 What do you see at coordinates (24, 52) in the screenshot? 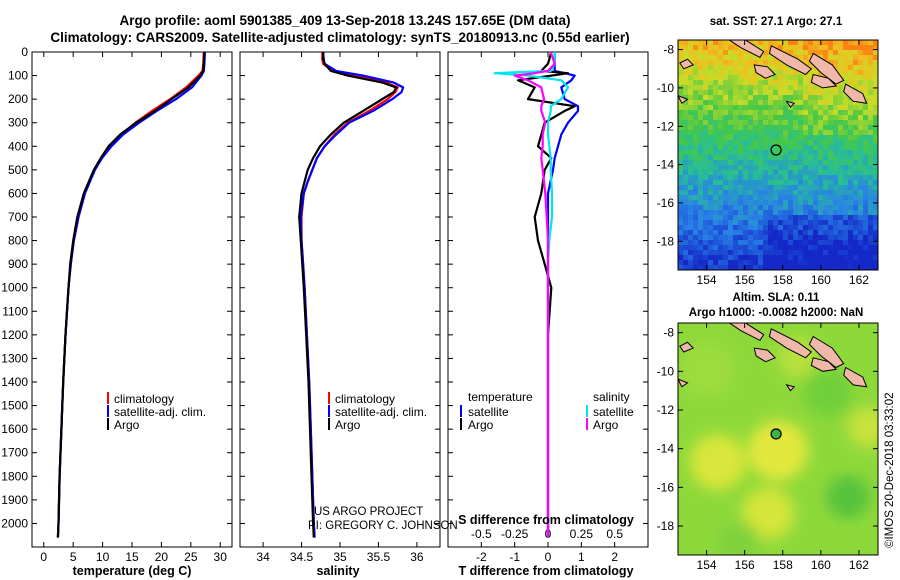
I see `y-tick-label: 0` at bounding box center [24, 52].